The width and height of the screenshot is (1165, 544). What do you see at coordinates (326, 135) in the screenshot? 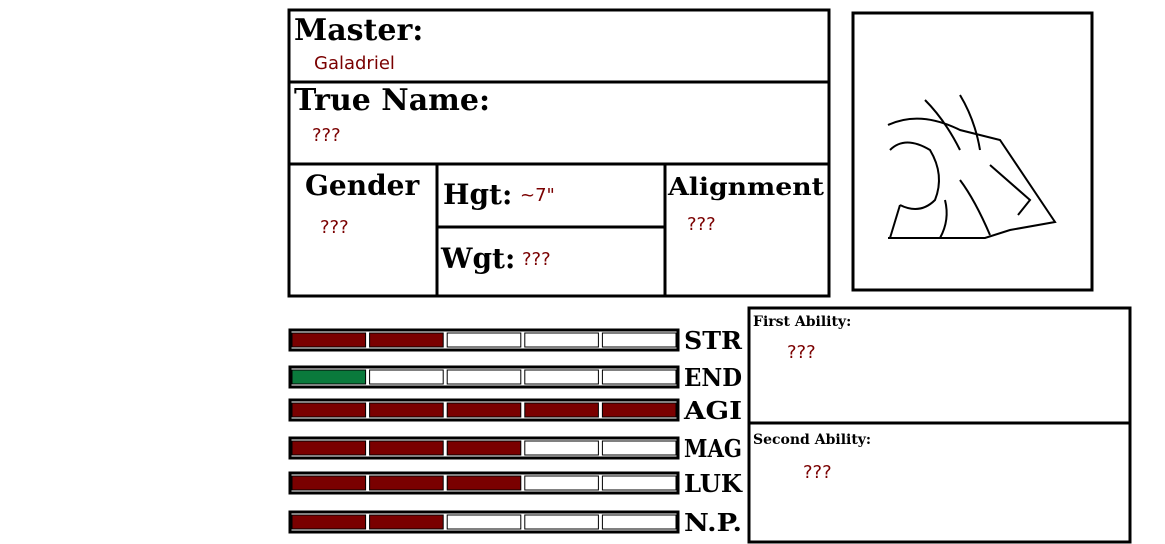
I see `true-name-value: ???` at bounding box center [326, 135].